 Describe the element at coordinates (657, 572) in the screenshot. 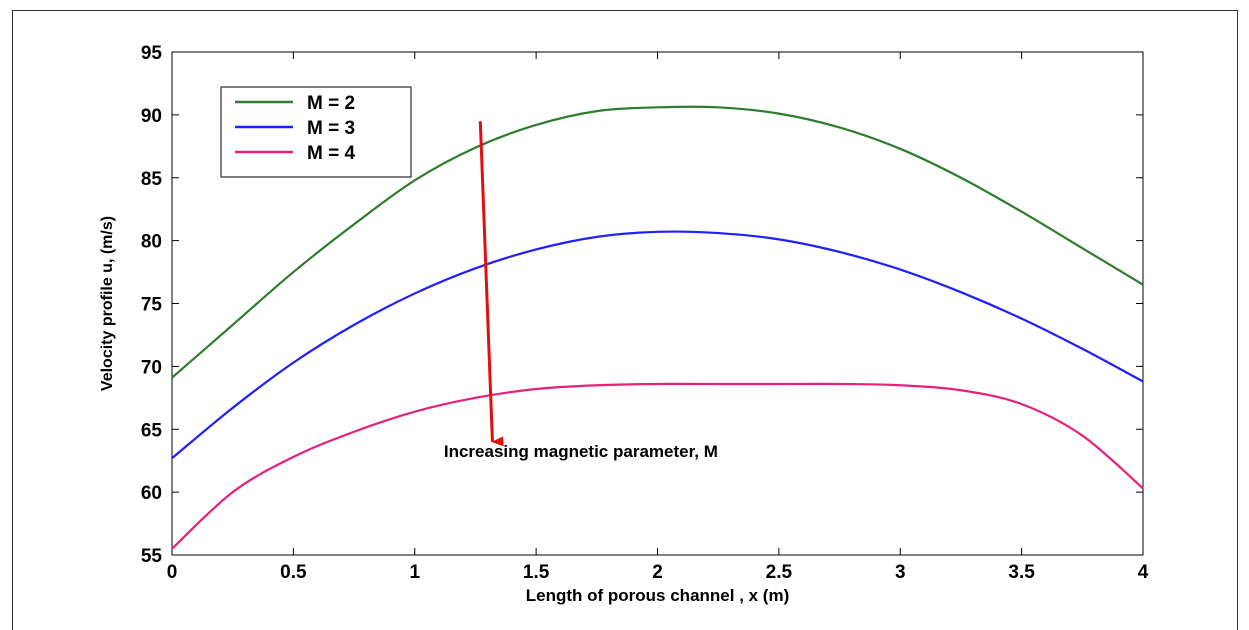

I see `x-tick-label: 2` at that location.